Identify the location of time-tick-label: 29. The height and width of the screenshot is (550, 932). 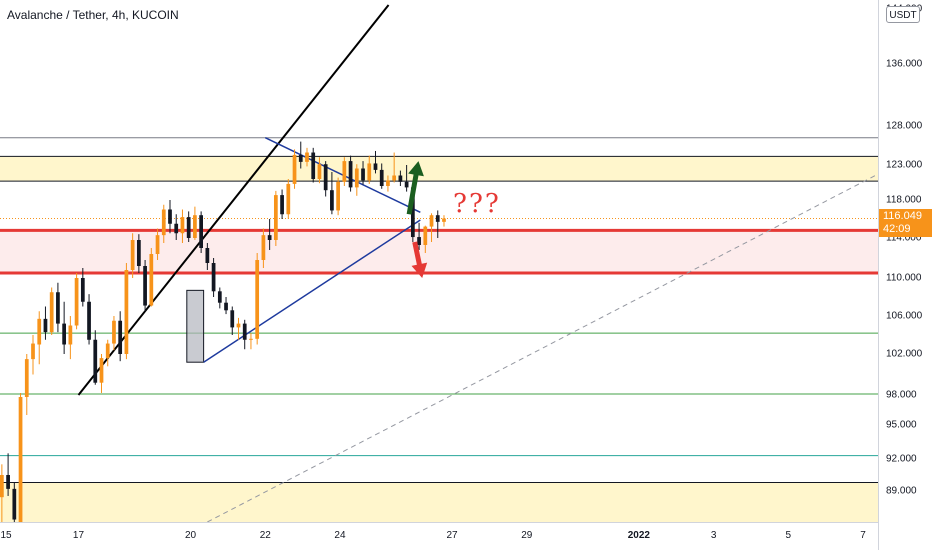
(527, 535).